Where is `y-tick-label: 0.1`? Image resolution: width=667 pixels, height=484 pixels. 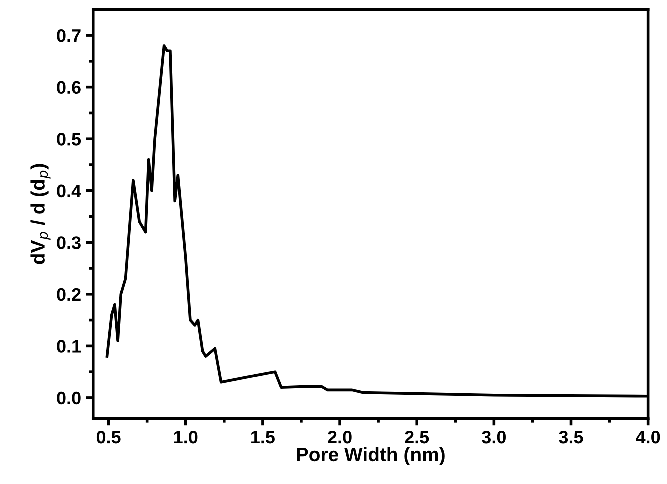
y-tick-label: 0.1 is located at coordinates (69, 346).